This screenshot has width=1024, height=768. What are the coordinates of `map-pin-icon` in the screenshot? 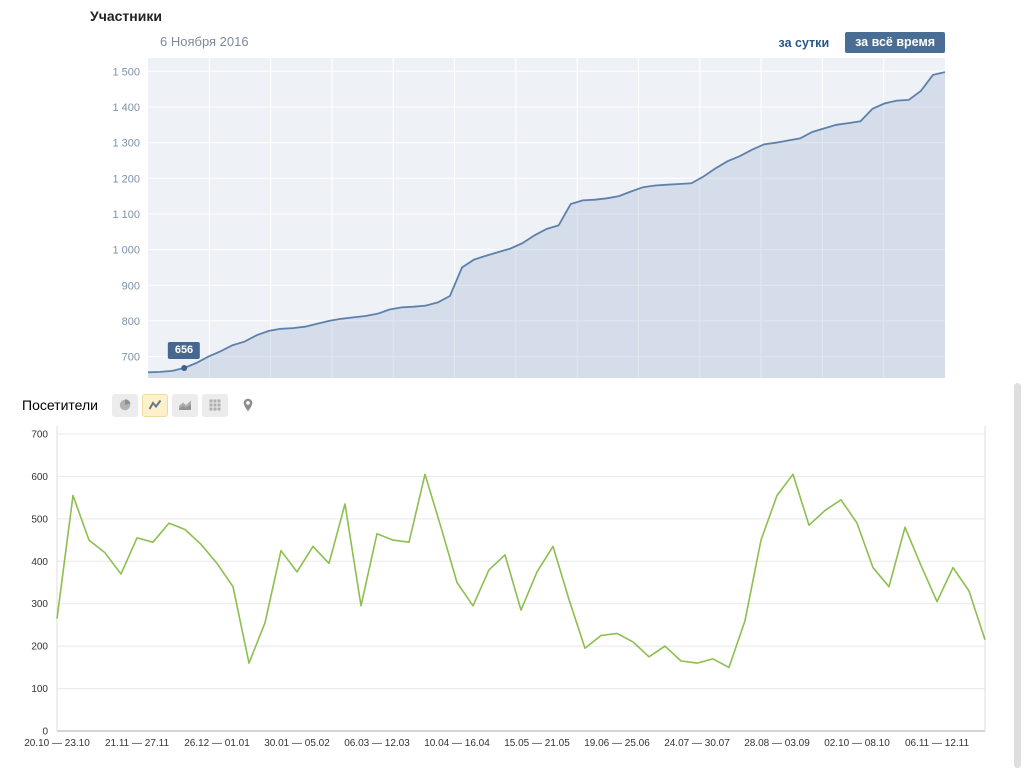 It's located at (248, 405).